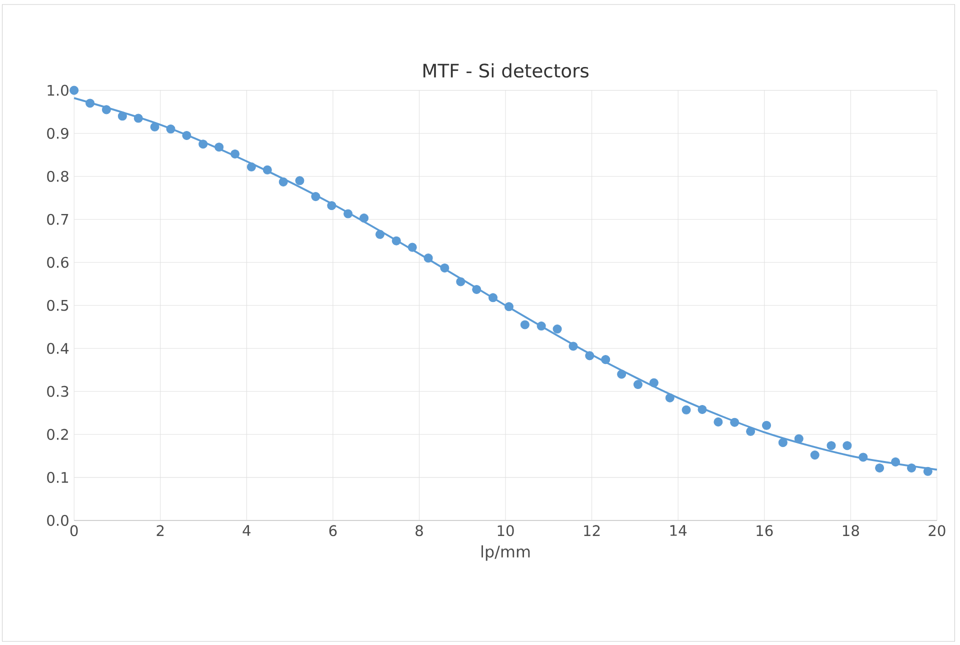 The width and height of the screenshot is (960, 645). What do you see at coordinates (160, 530) in the screenshot?
I see `x-tick-label: 2` at bounding box center [160, 530].